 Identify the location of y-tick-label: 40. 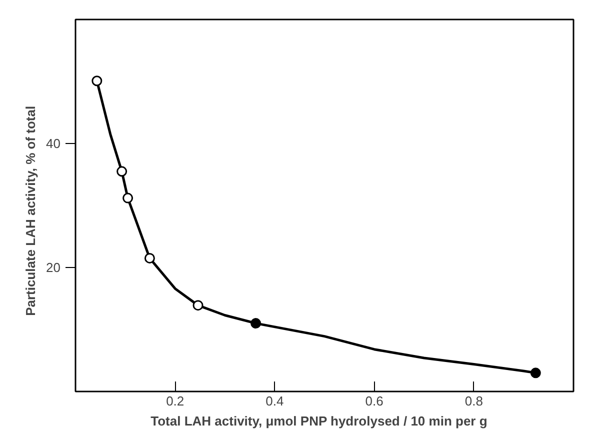
(53, 143).